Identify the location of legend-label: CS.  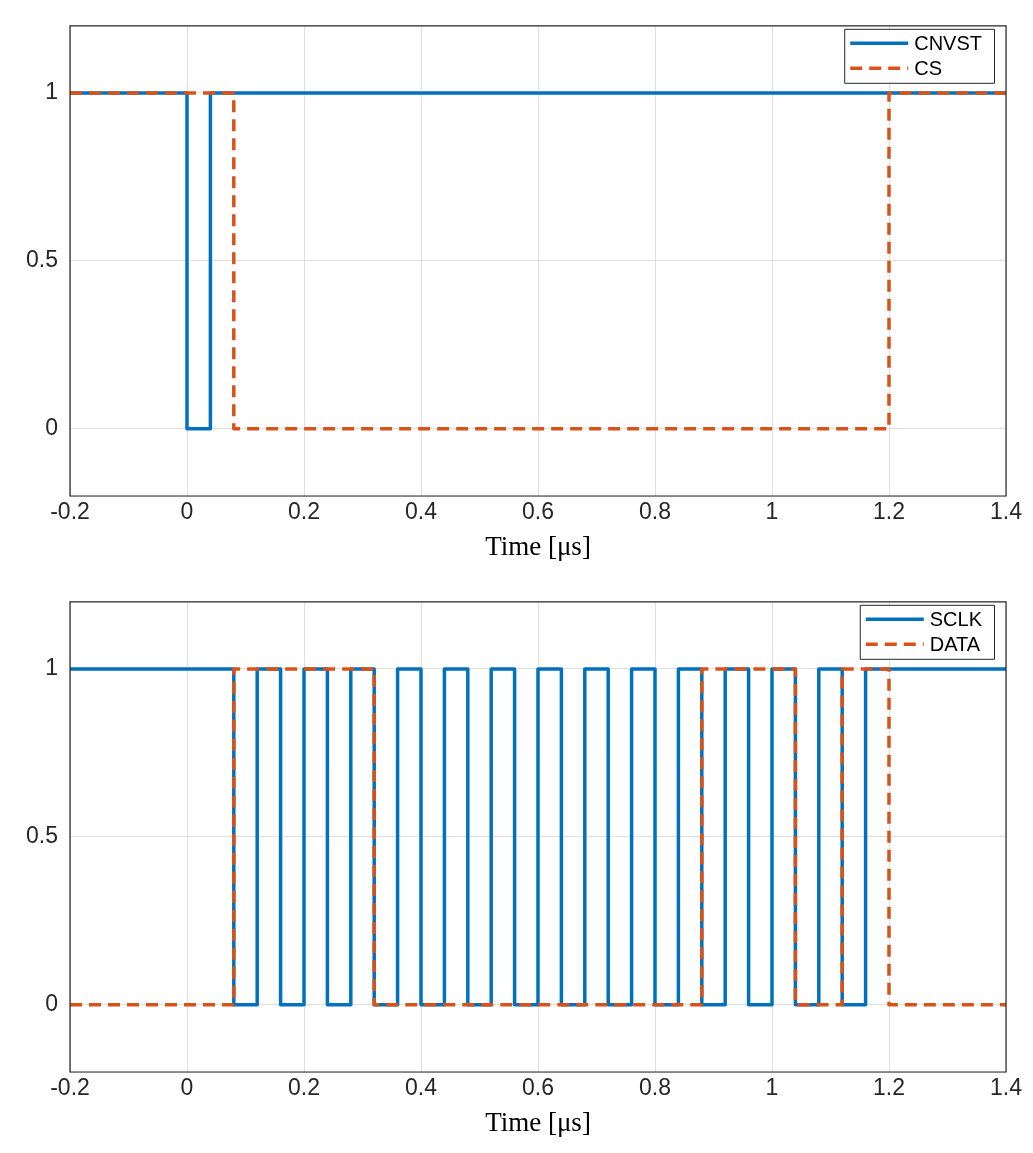
(928, 67).